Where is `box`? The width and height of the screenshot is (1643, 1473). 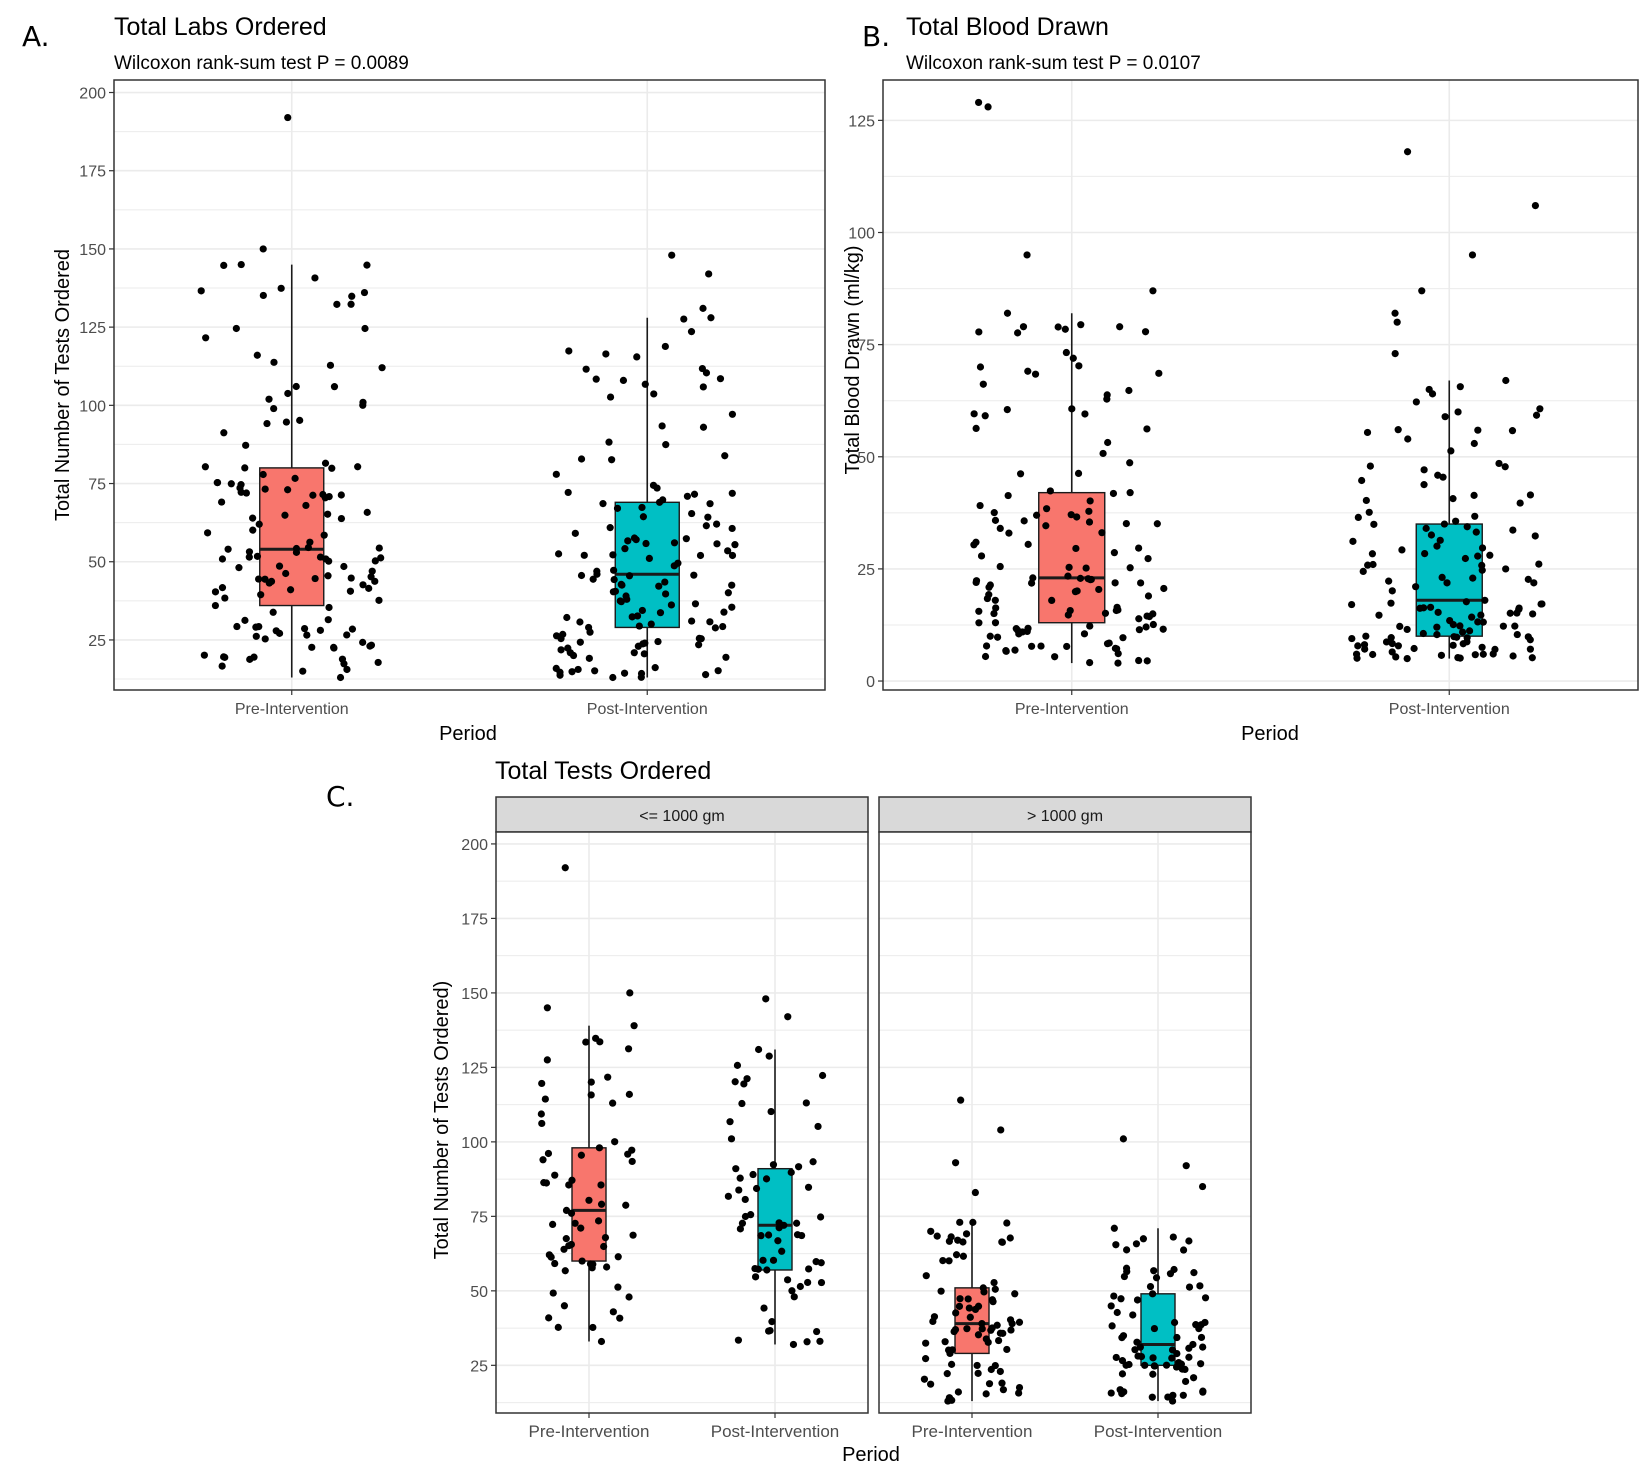
box is located at coordinates (647, 565).